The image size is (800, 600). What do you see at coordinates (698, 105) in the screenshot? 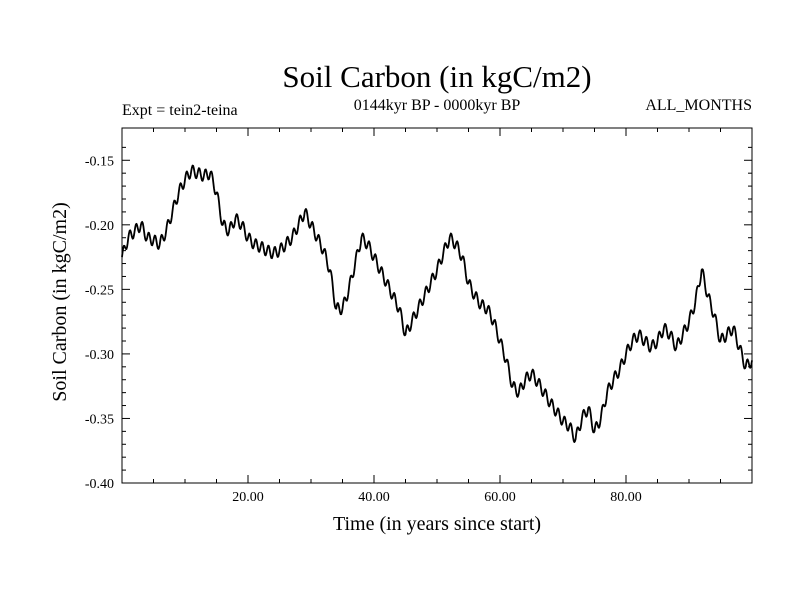
I see `months-label: ALL_MONTHS` at bounding box center [698, 105].